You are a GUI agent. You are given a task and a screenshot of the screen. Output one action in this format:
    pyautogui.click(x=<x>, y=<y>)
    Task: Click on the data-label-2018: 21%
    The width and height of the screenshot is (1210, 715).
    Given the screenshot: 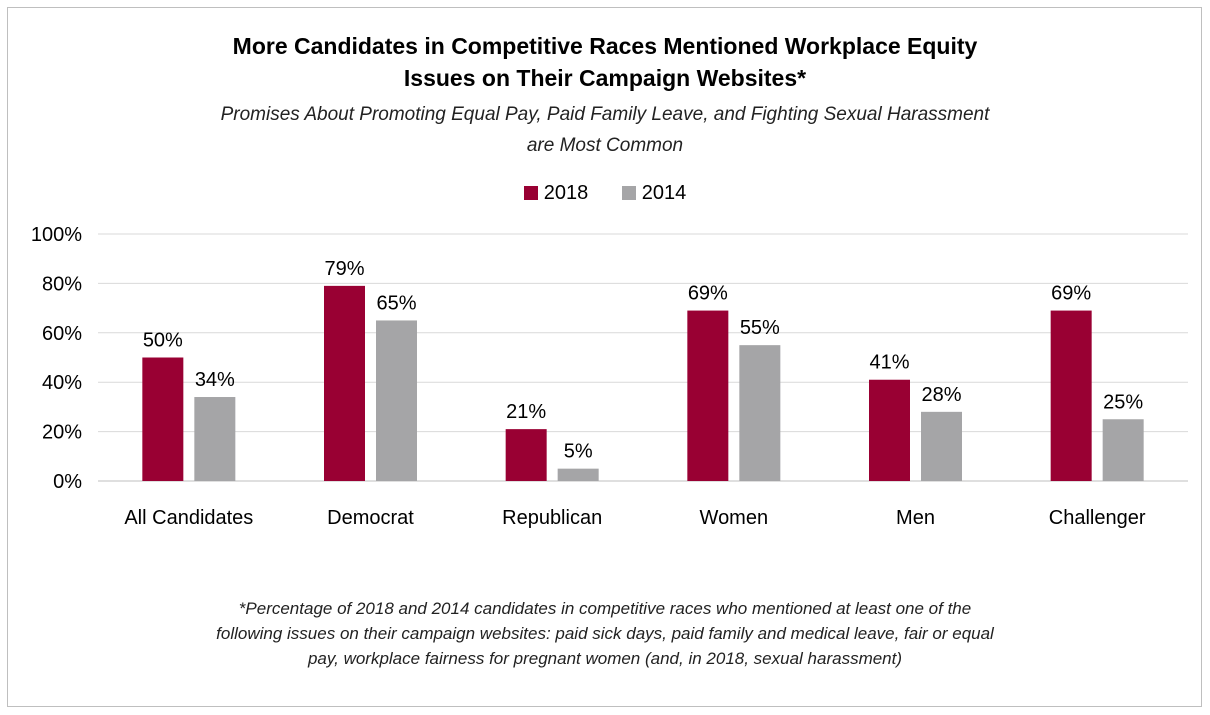 What is the action you would take?
    pyautogui.click(x=526, y=412)
    